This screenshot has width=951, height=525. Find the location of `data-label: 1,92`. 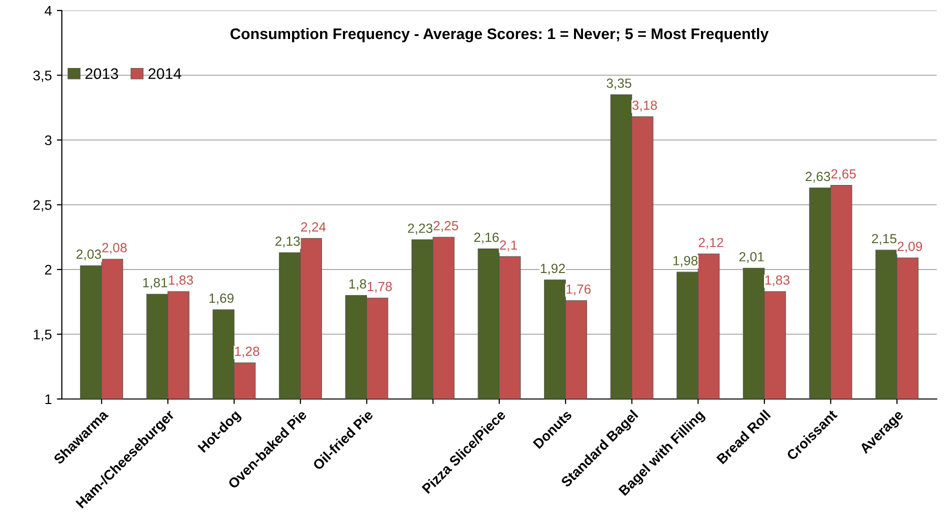

data-label: 1,92 is located at coordinates (552, 269).